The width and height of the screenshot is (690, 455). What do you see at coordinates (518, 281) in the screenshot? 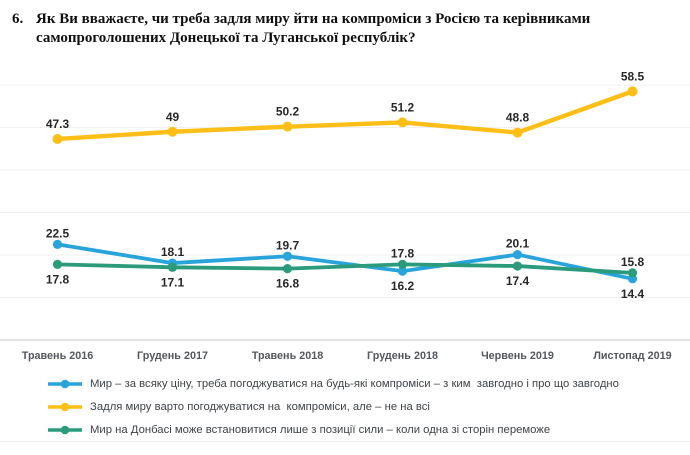
I see `value-label: 17.4` at bounding box center [518, 281].